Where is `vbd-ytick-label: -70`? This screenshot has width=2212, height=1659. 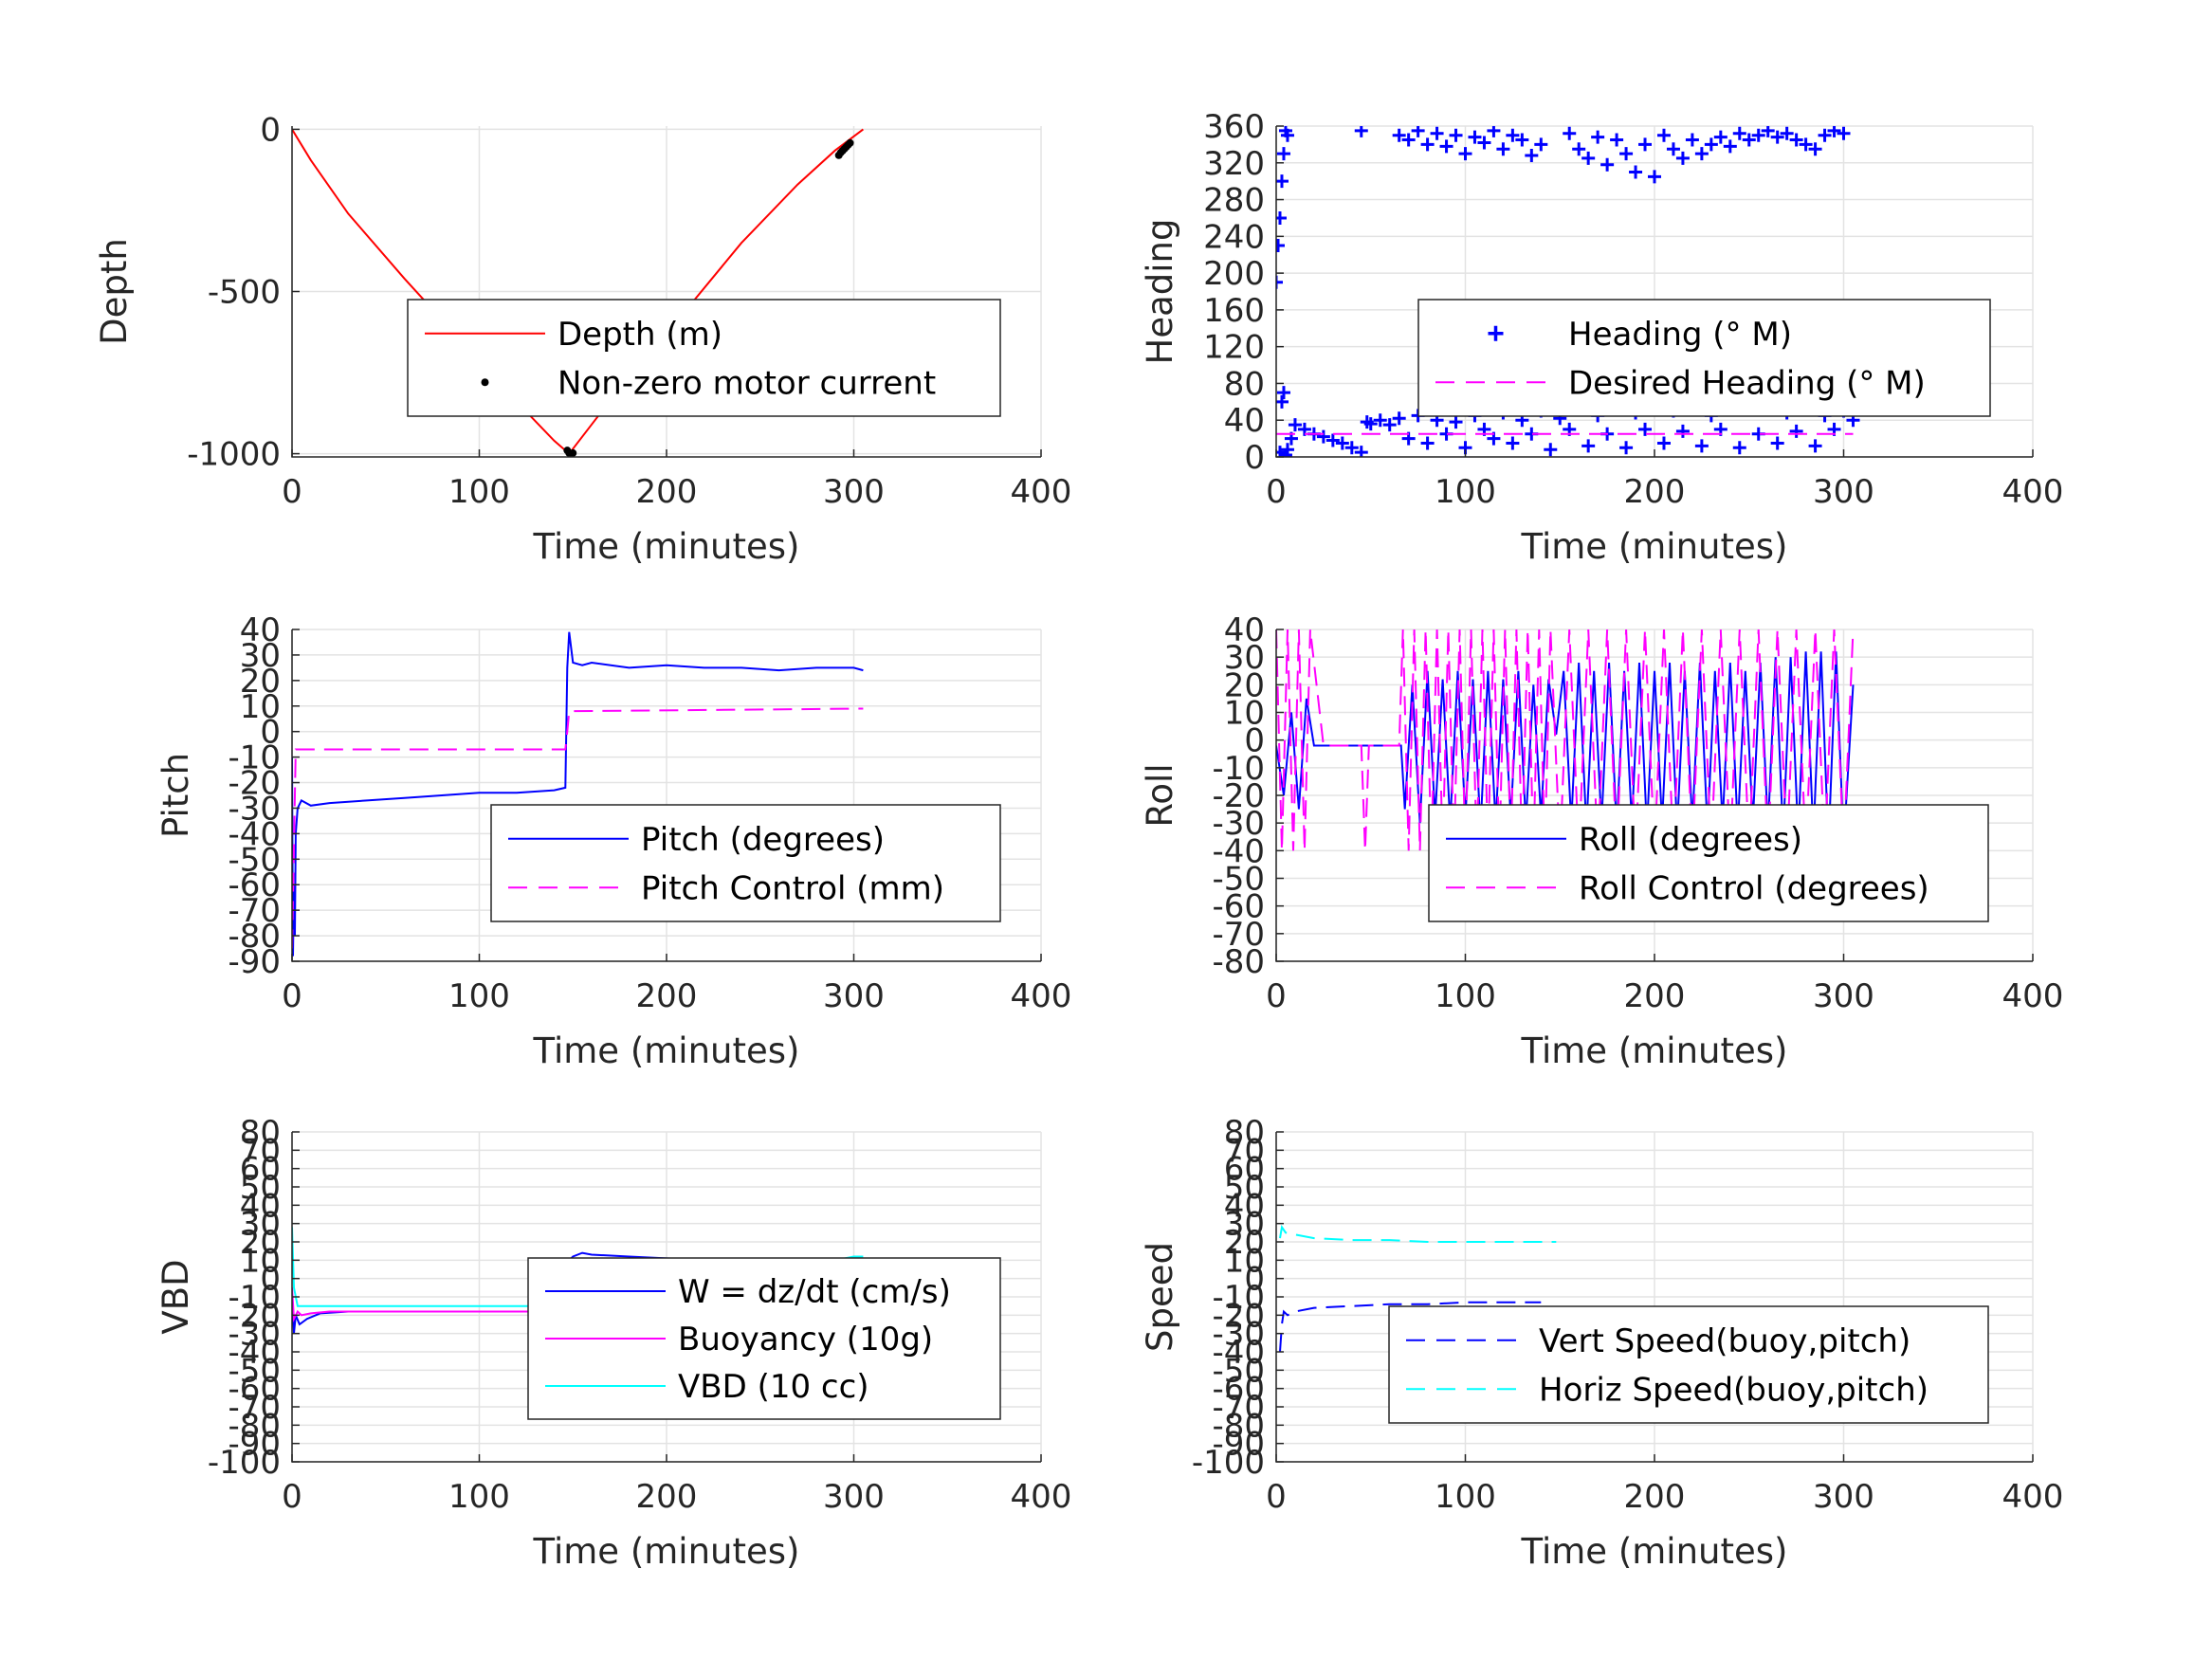 vbd-ytick-label: -70 is located at coordinates (254, 1408).